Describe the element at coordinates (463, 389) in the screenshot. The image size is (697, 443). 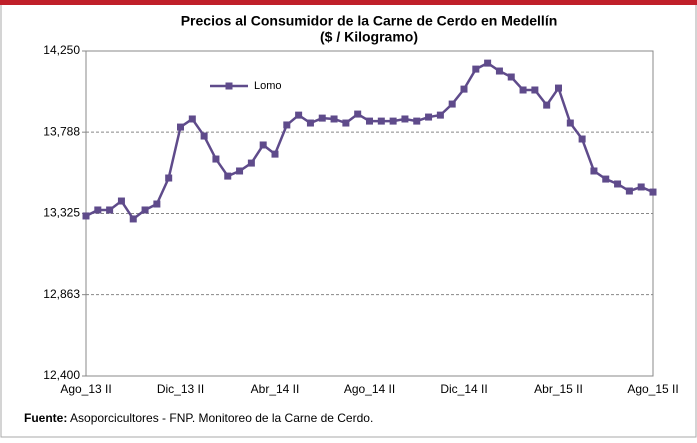
I see `x-tick-label: Dic_14 II` at that location.